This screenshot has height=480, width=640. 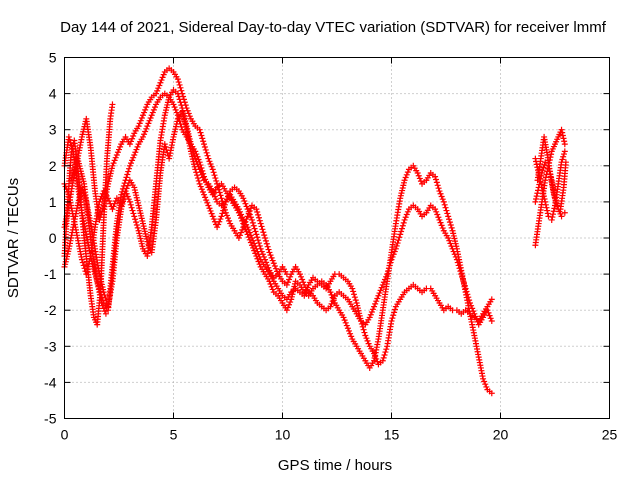 I want to click on series-track-h, so click(x=550, y=185).